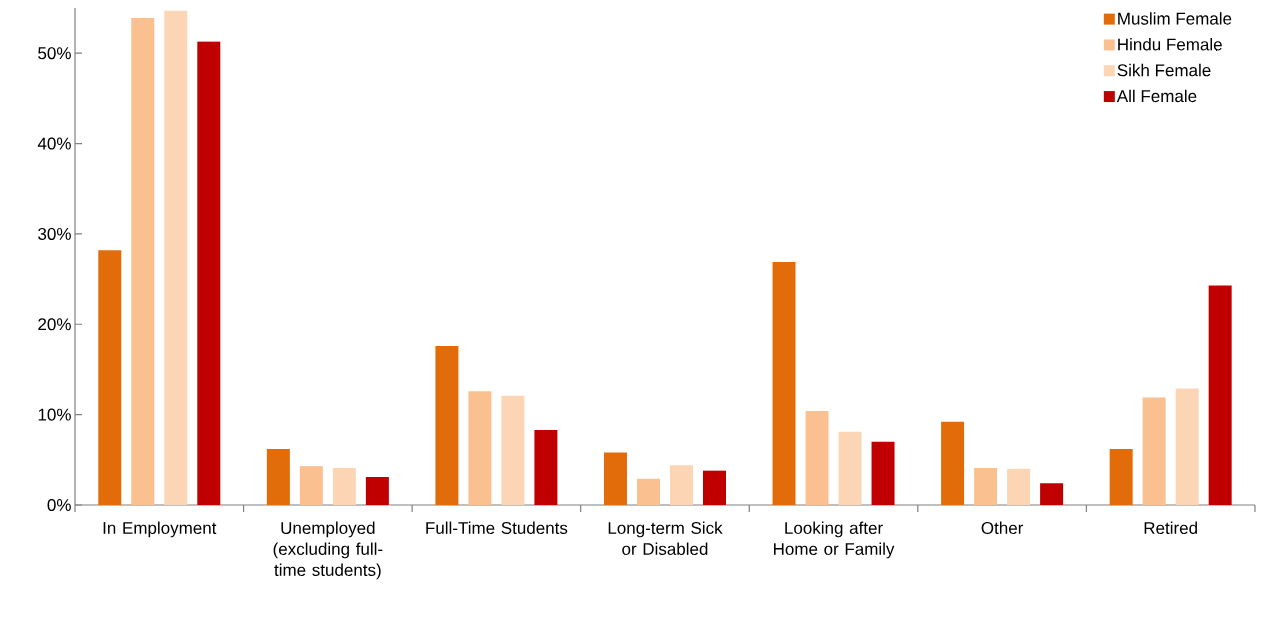 The width and height of the screenshot is (1266, 618). Describe the element at coordinates (1175, 18) in the screenshot. I see `legend-label: Muslim Female` at that location.